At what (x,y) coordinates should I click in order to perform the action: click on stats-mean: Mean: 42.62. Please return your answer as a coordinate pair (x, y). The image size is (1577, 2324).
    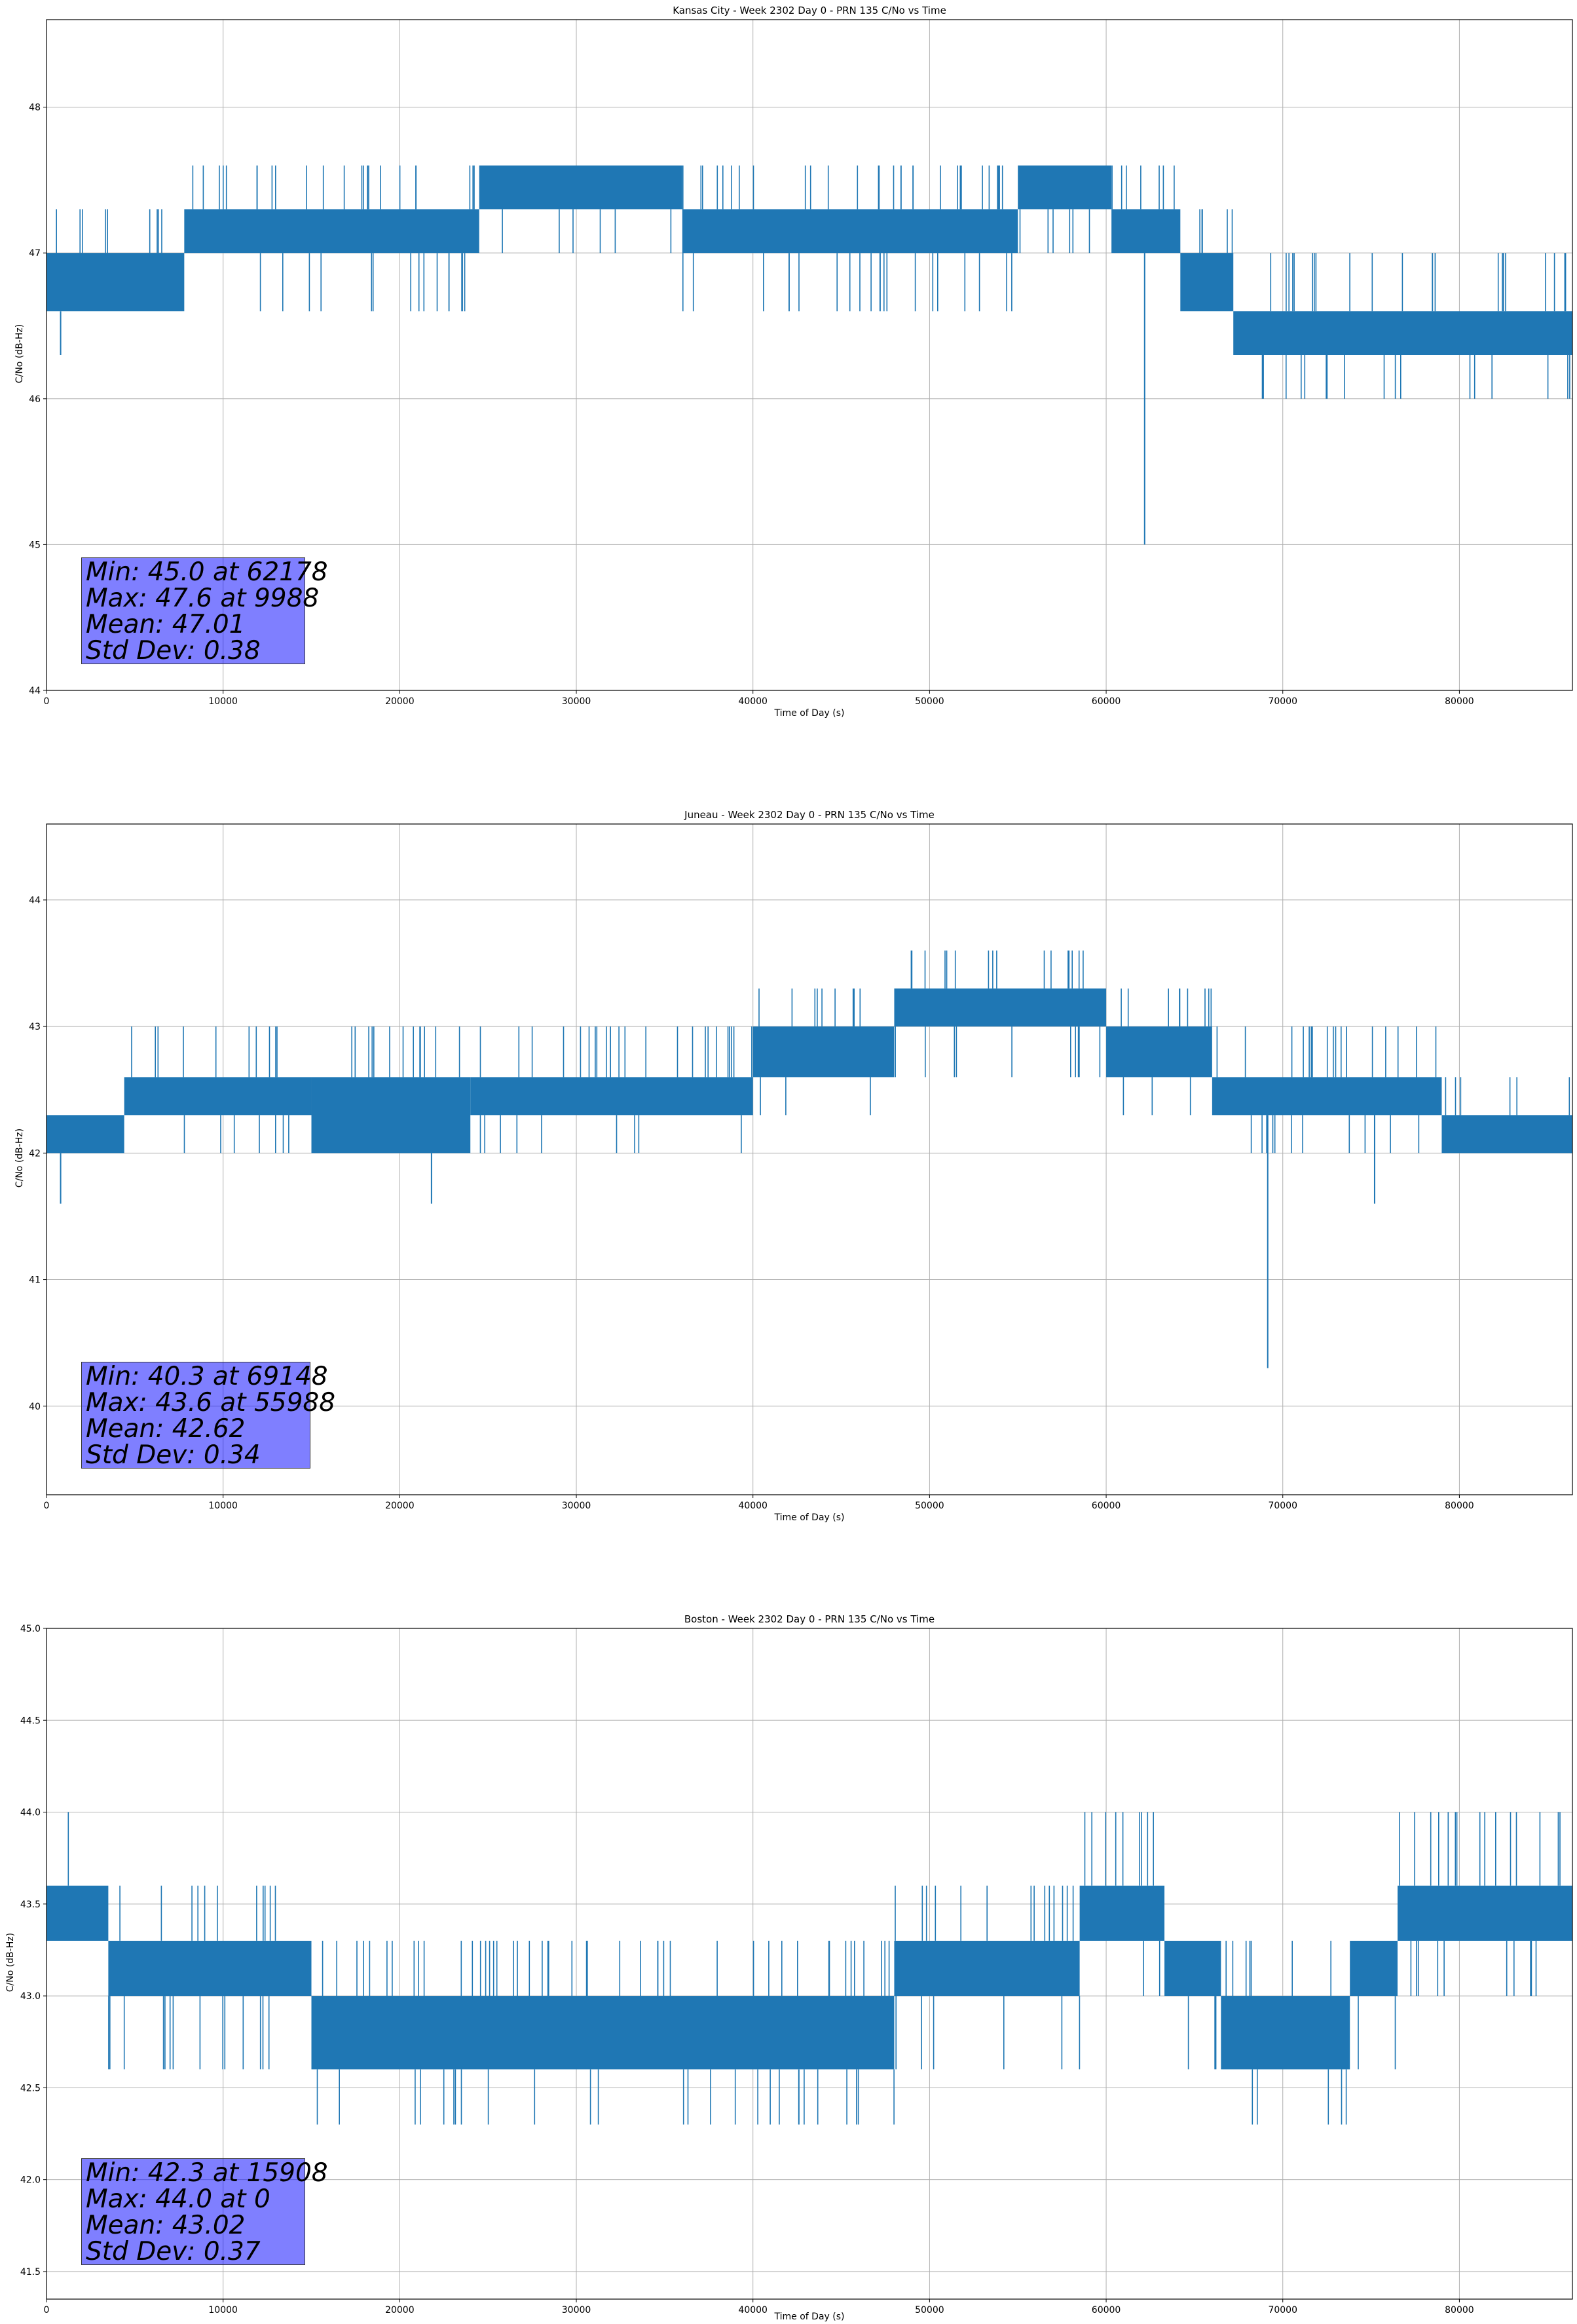
    Looking at the image, I should click on (166, 1429).